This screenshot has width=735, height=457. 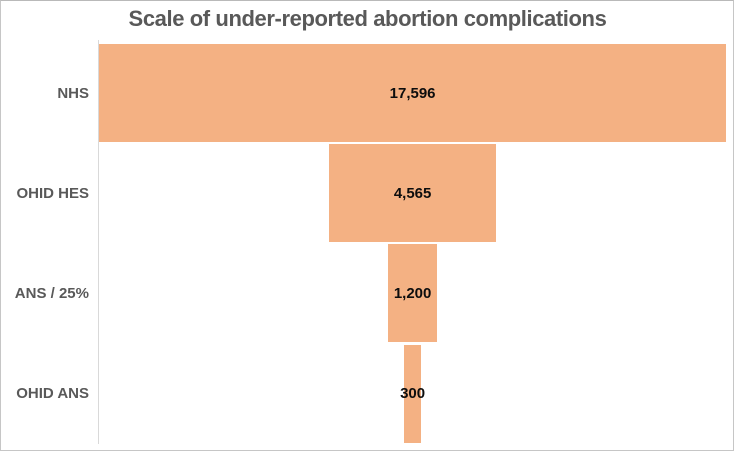 I want to click on category-label: ANS / 25%, so click(x=51, y=293).